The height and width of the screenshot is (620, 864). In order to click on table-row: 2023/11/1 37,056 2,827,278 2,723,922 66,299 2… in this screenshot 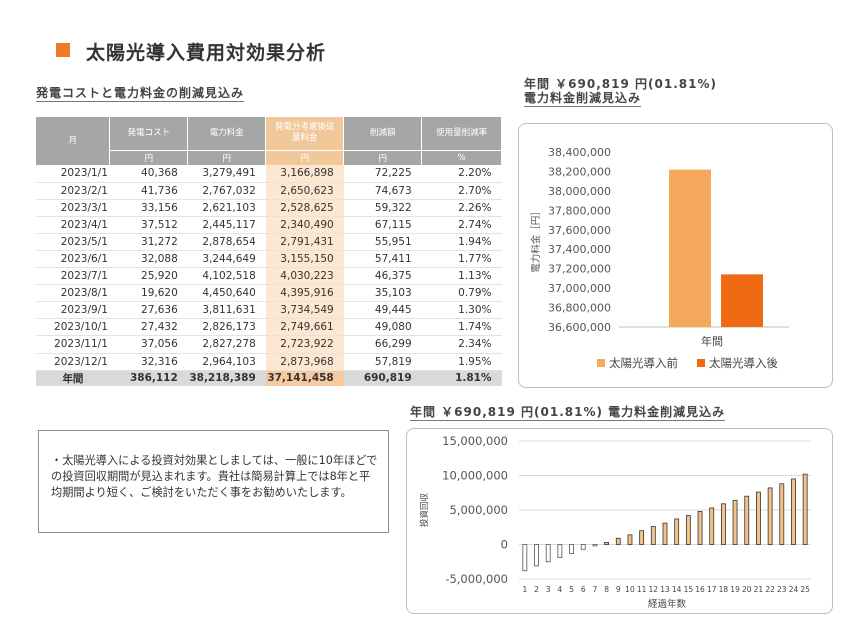, I will do `click(269, 344)`.